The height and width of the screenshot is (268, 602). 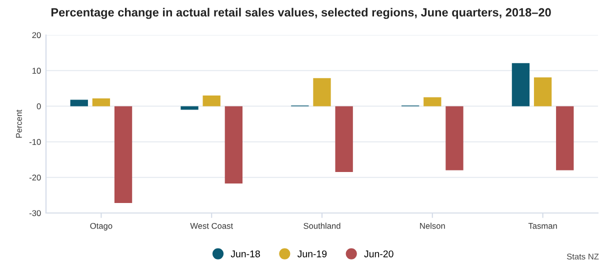 I want to click on y-tick-label: -20, so click(x=35, y=177).